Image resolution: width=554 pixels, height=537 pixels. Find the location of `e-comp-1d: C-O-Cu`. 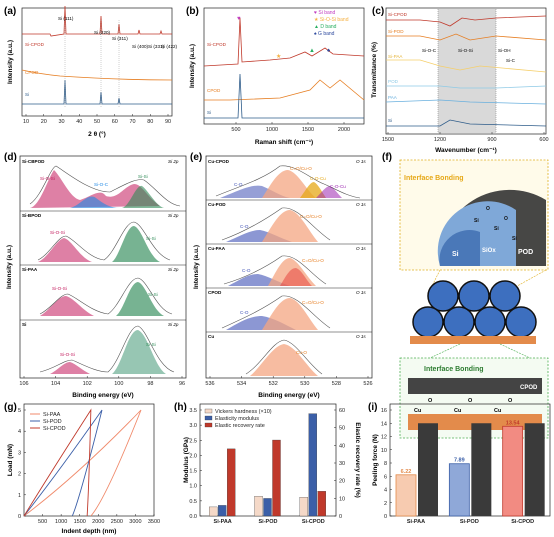

e-comp-1d: C-O-Cu is located at coordinates (338, 186).